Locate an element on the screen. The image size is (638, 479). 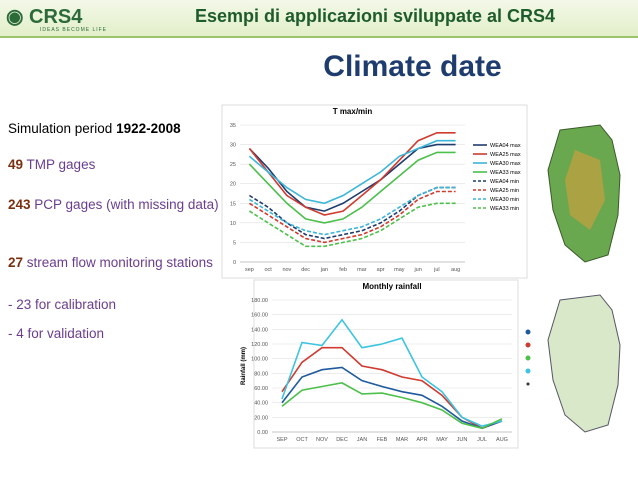
y-tick-label: 100.00 is located at coordinates (259, 360).